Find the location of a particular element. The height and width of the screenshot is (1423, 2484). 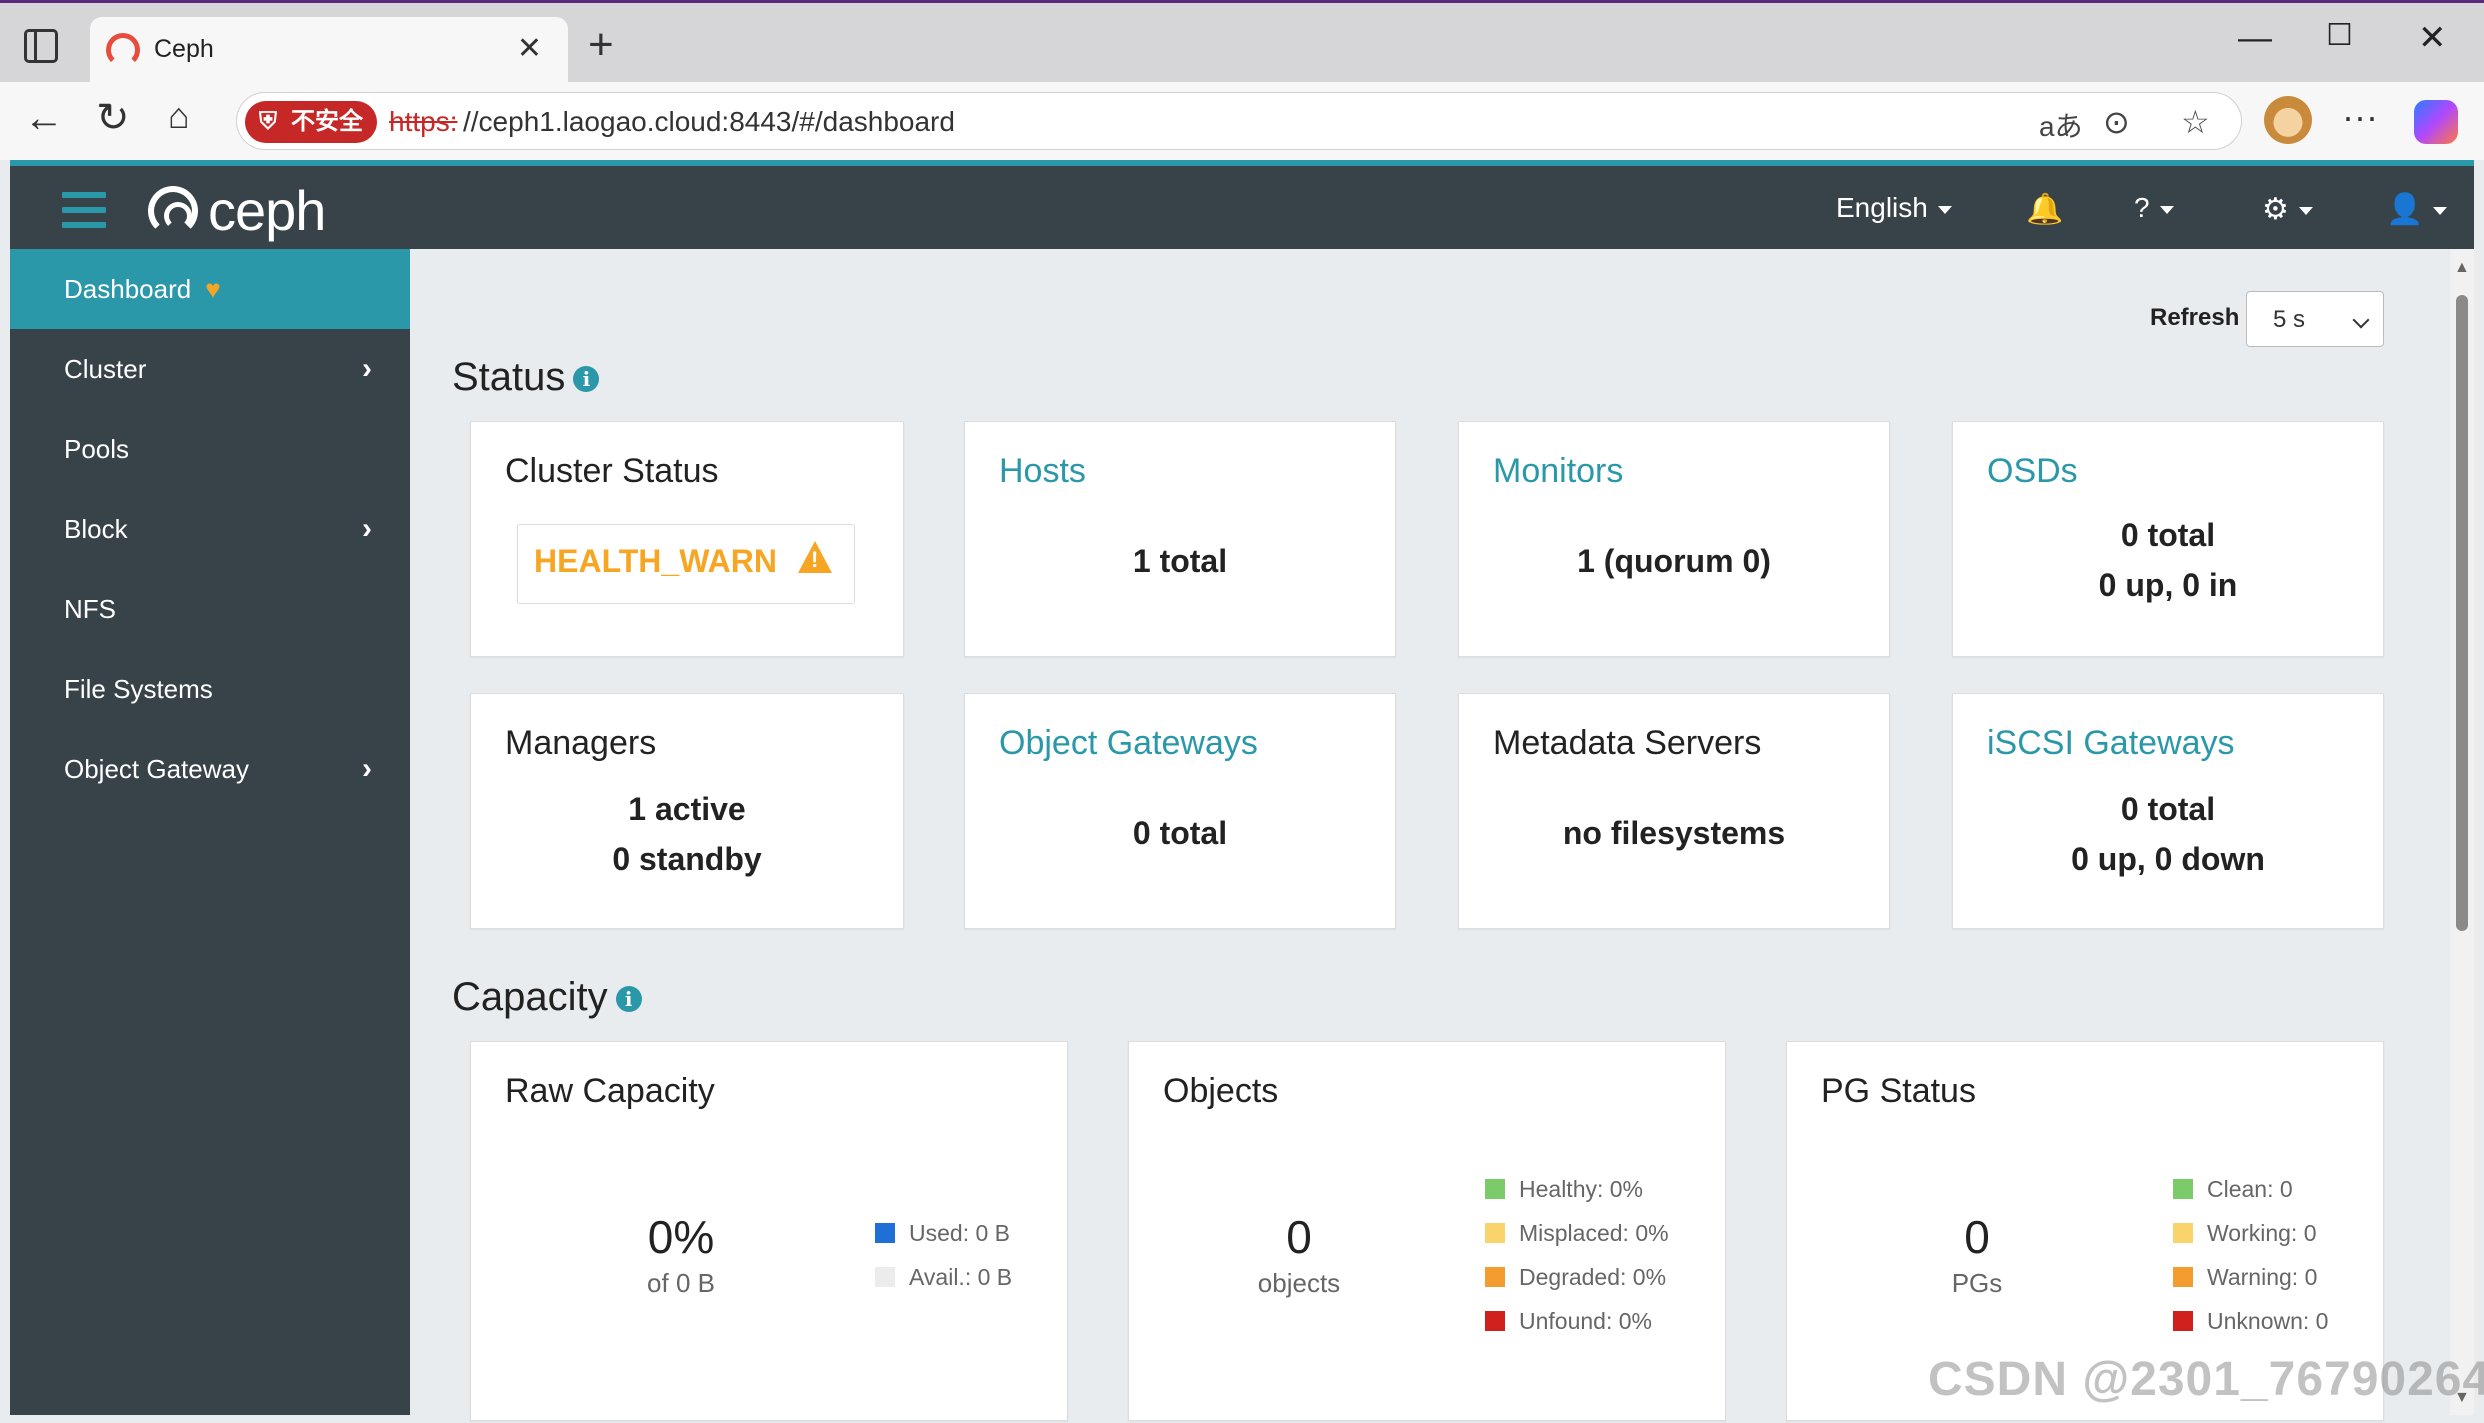

sidebar-item-label: Cluster is located at coordinates (105, 369).